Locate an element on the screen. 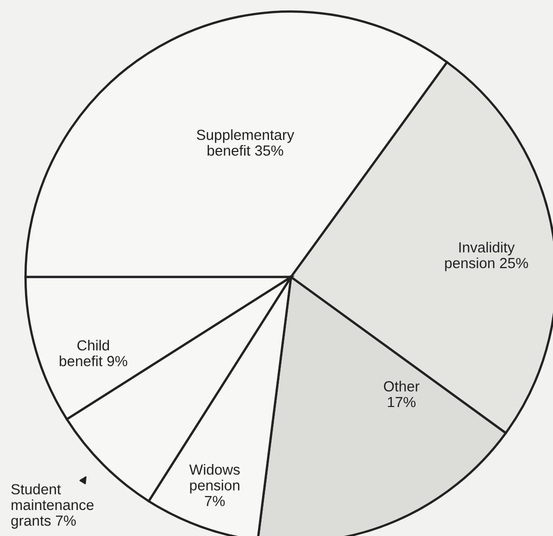 The image size is (553, 536). slice-label: Invalidity pension 25% is located at coordinates (486, 257).